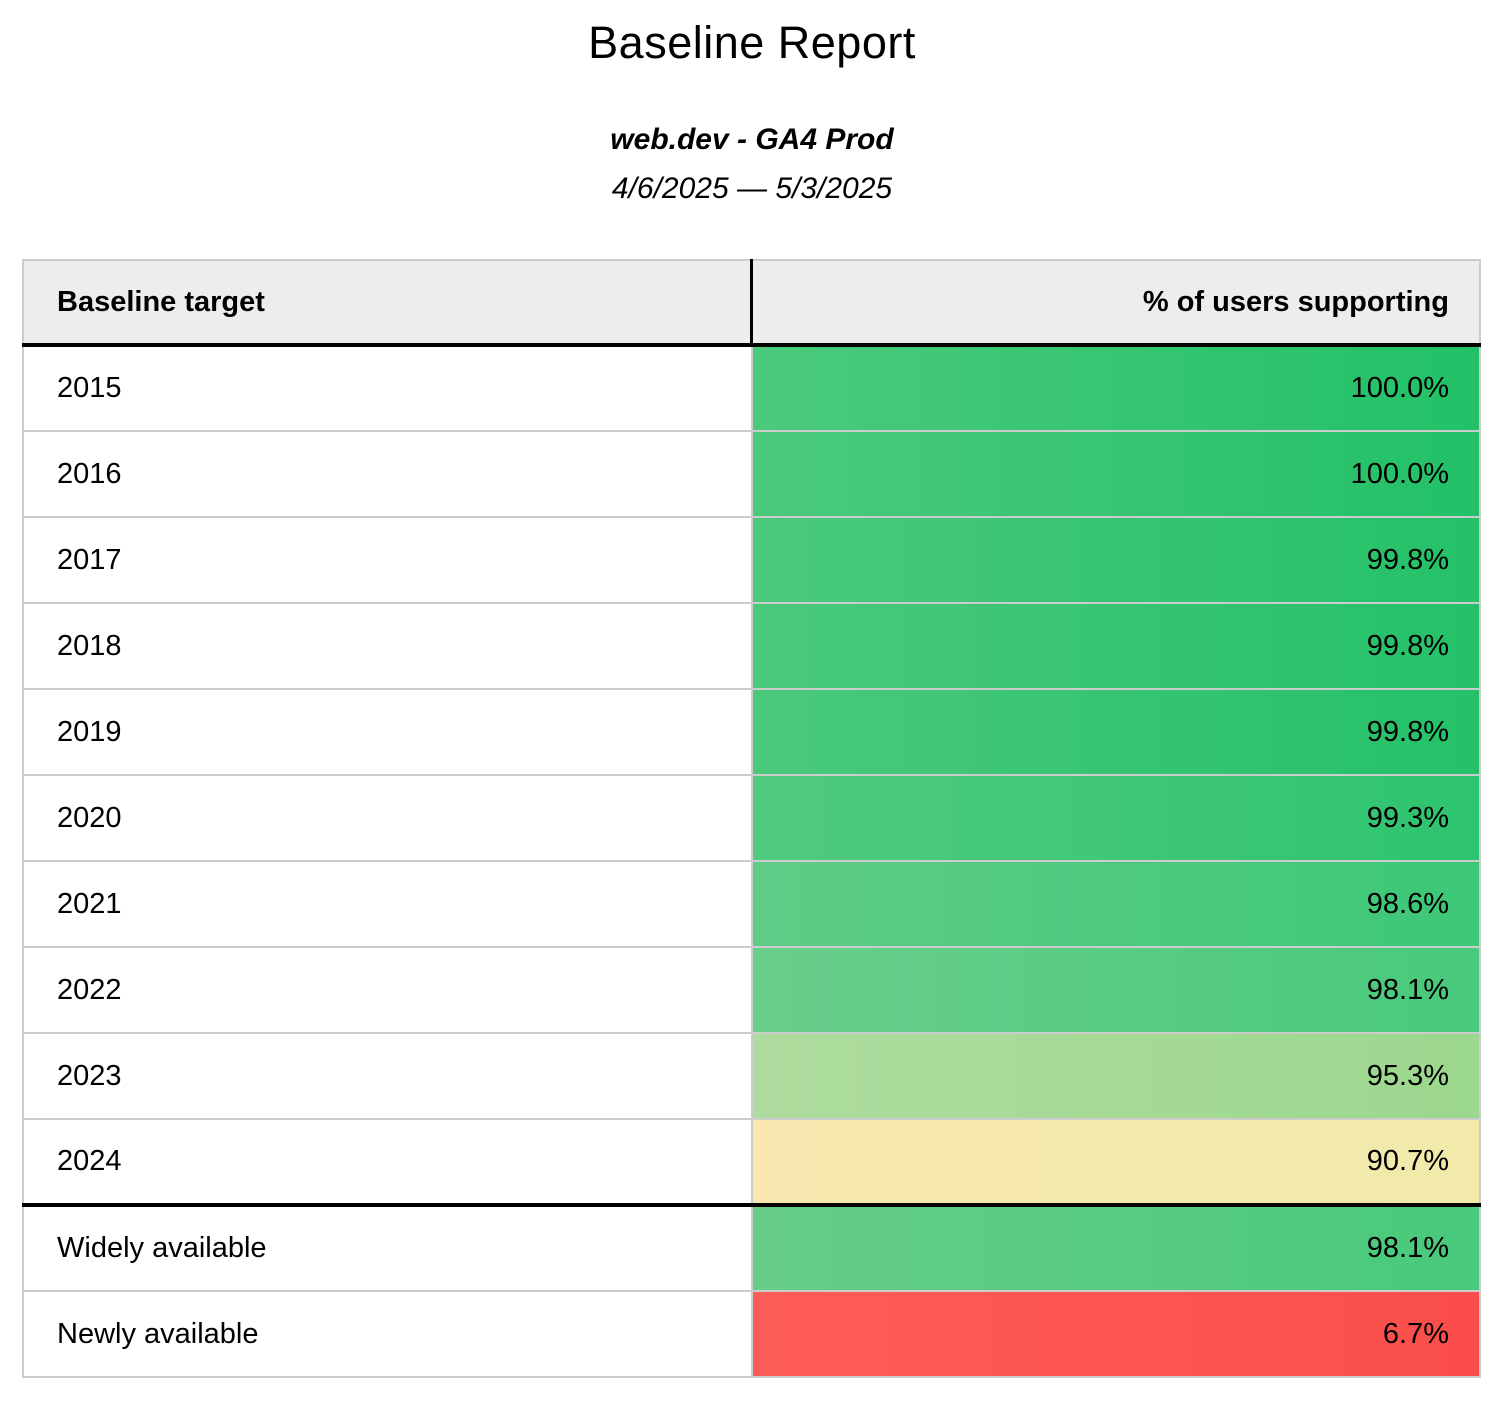 This screenshot has height=1426, width=1504. What do you see at coordinates (1115, 1333) in the screenshot?
I see `percent-supporting-cell: 6.7%` at bounding box center [1115, 1333].